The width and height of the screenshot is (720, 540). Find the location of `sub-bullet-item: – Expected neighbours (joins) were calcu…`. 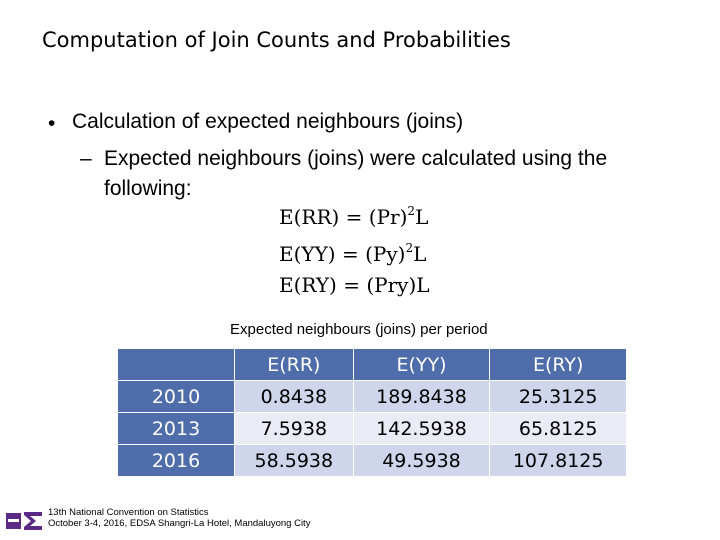

sub-bullet-item: – Expected neighbours (joins) were calcu… is located at coordinates (370, 174).